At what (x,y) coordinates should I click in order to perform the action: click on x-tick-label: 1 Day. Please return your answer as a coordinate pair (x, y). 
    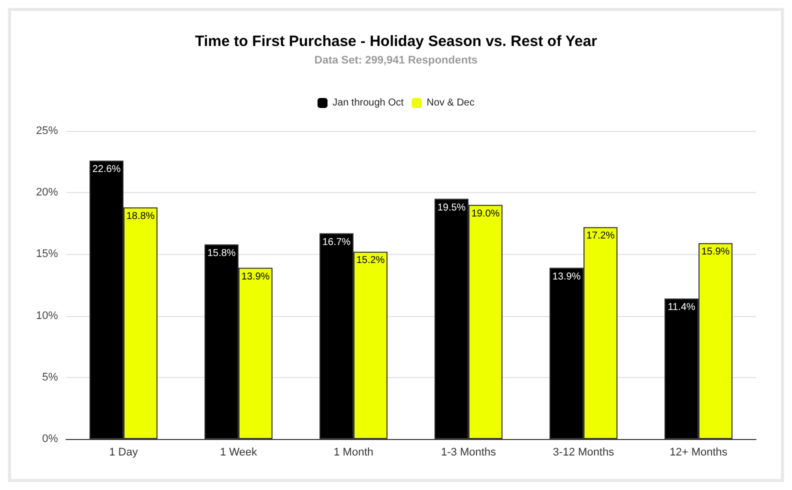
    Looking at the image, I should click on (123, 452).